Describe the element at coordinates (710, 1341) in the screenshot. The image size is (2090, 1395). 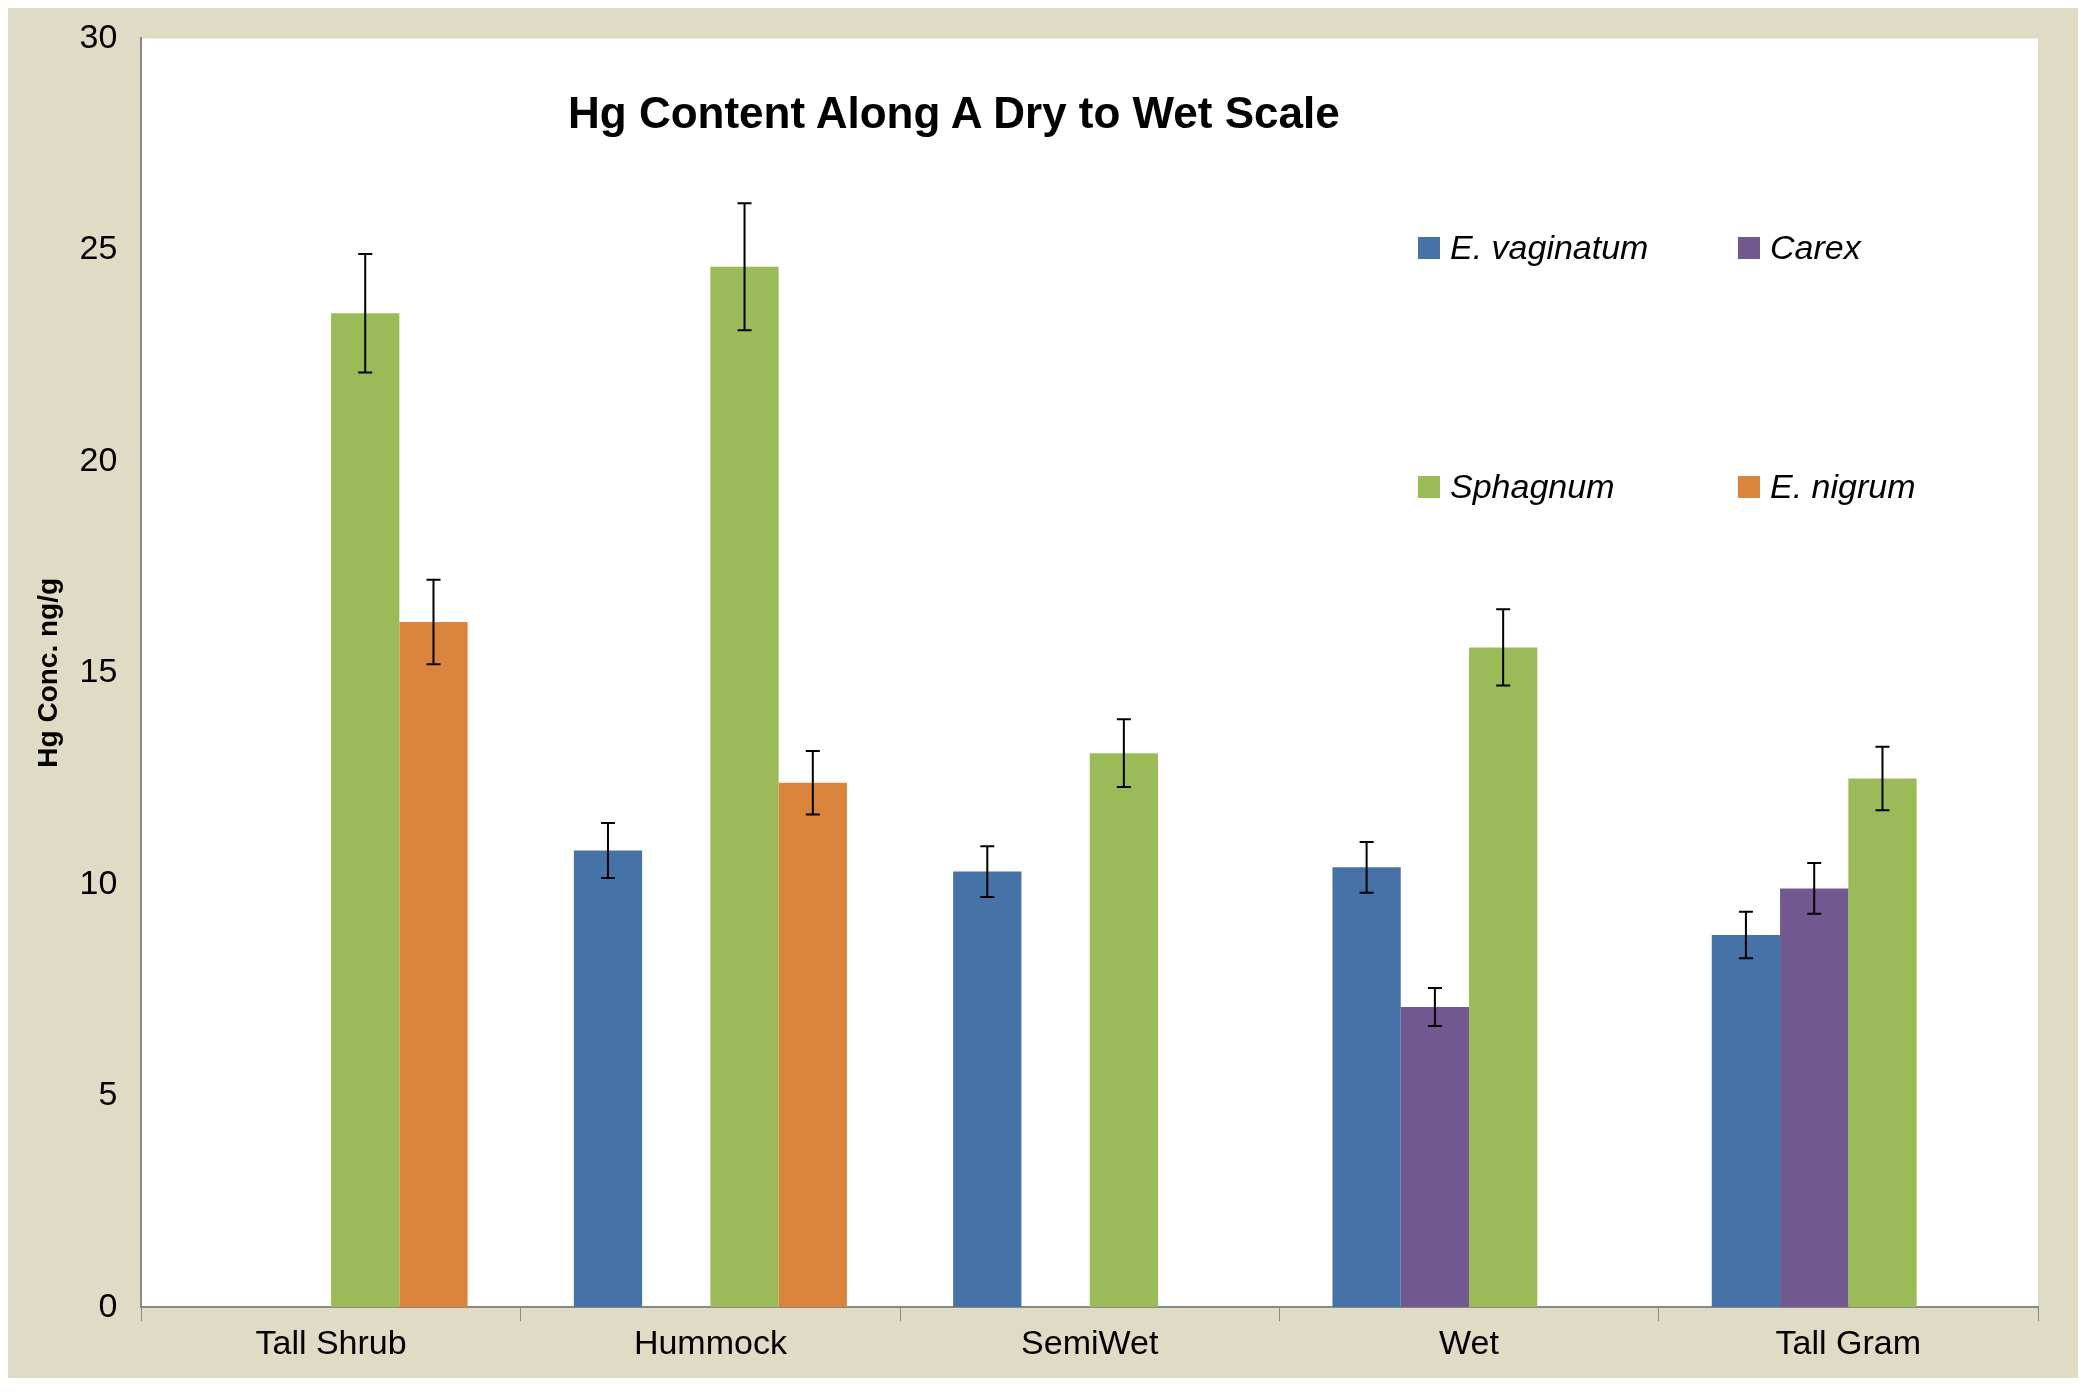
I see `x-tick-label: Hummock` at that location.